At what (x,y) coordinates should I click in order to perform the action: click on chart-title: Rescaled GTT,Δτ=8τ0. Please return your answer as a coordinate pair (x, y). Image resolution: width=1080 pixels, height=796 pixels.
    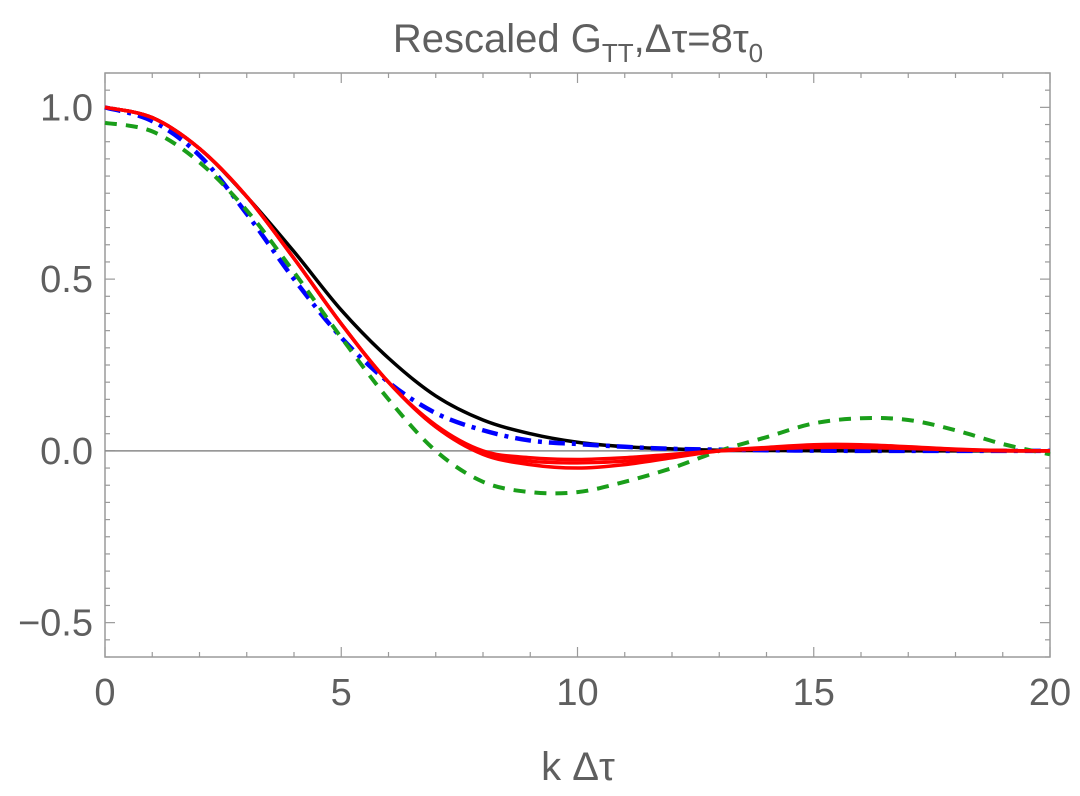
    Looking at the image, I should click on (578, 42).